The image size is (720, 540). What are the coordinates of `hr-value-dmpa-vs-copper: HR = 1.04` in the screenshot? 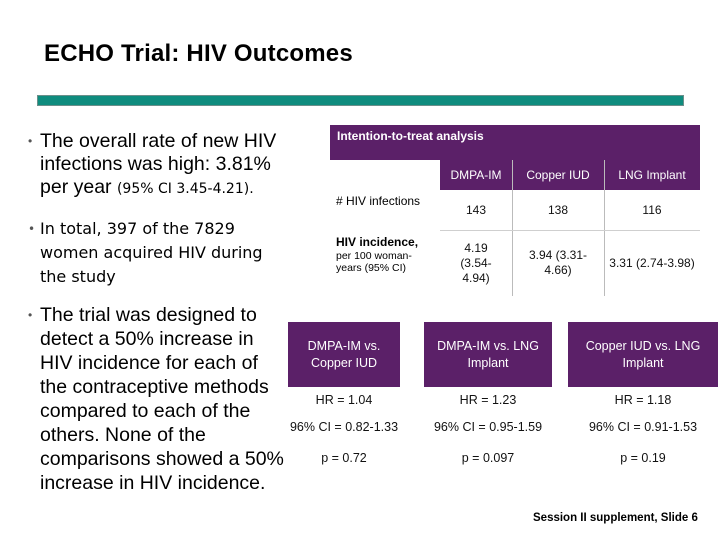 It's located at (344, 400).